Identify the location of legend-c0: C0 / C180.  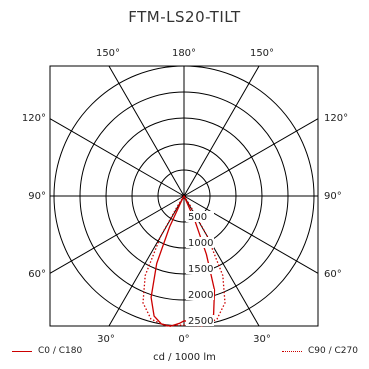
(47, 351).